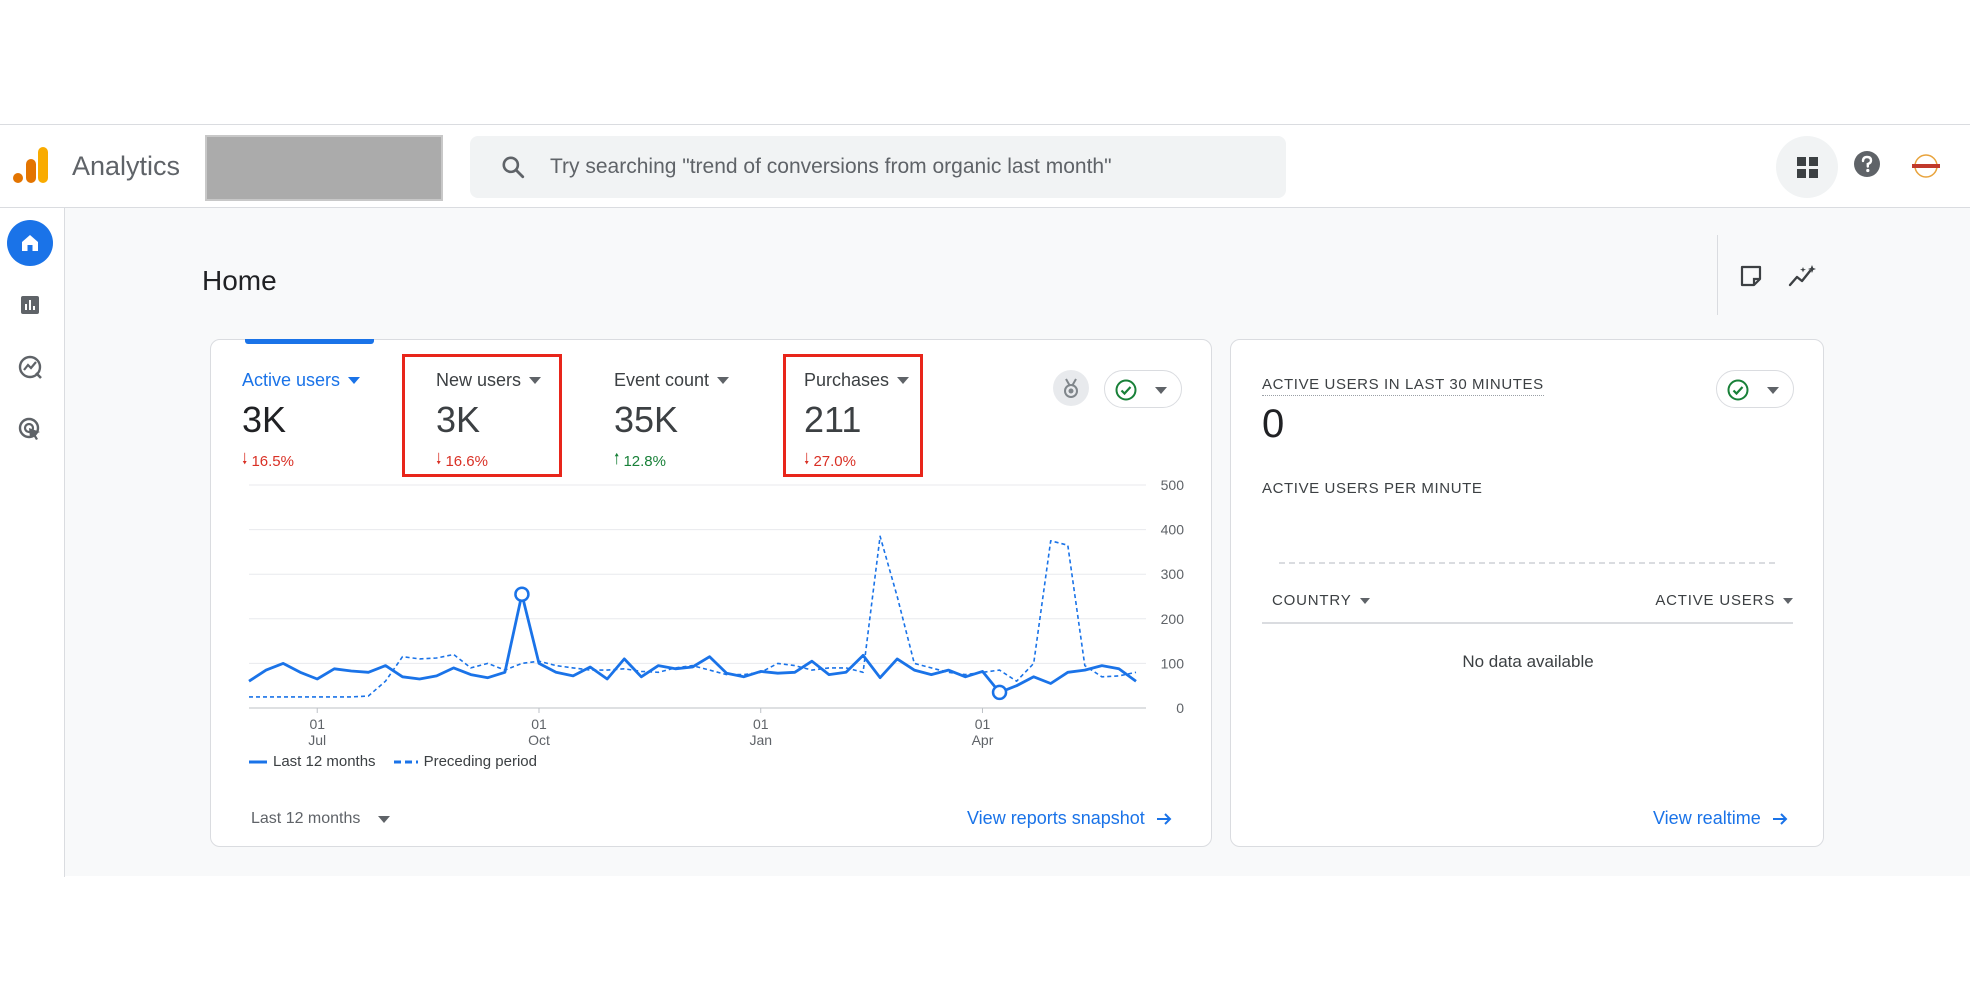 The width and height of the screenshot is (1970, 996). I want to click on column-header-active-users: ACTIVE USERS, so click(1724, 600).